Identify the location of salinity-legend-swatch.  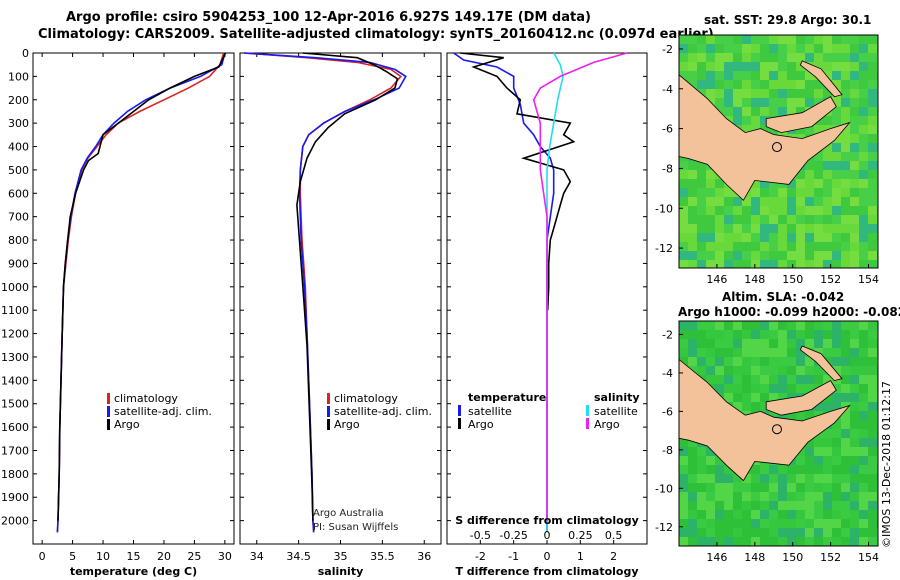
(328, 398).